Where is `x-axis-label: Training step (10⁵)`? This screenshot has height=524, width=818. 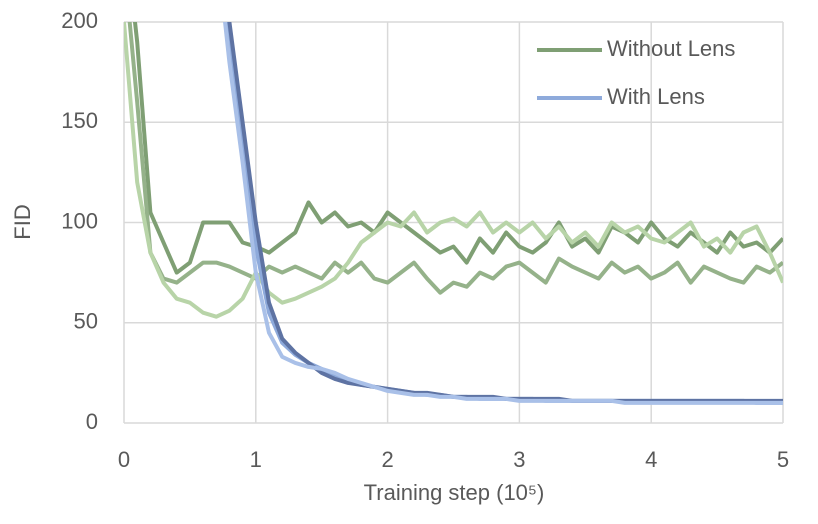
x-axis-label: Training step (10⁵) is located at coordinates (454, 492).